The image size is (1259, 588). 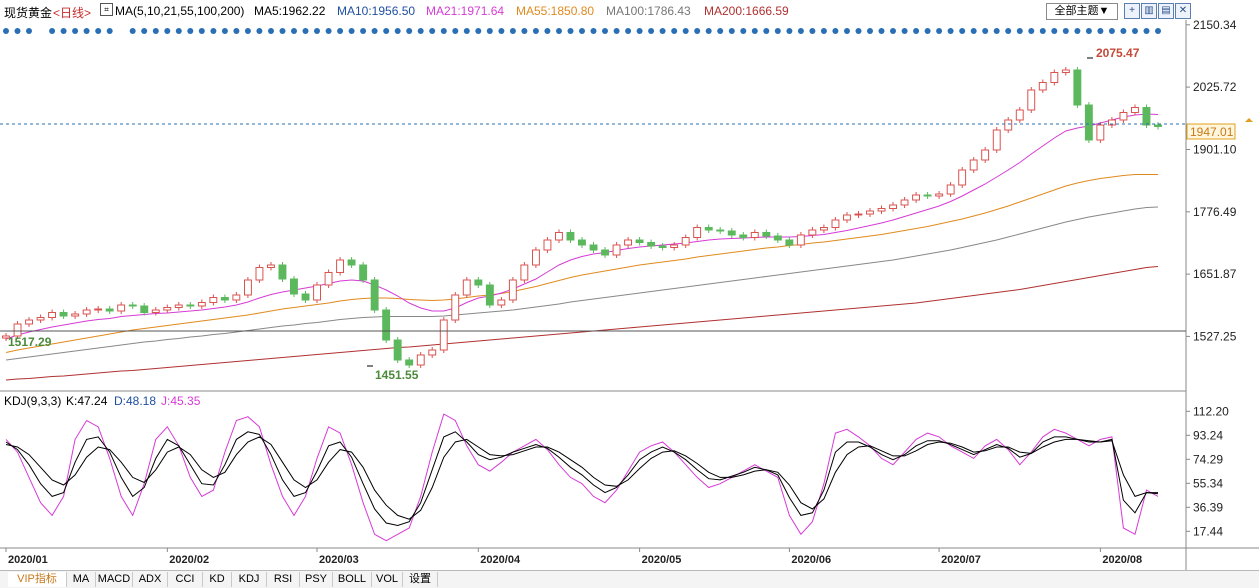 I want to click on theme-dropdown-button: 全部主题▼, so click(x=1082, y=11).